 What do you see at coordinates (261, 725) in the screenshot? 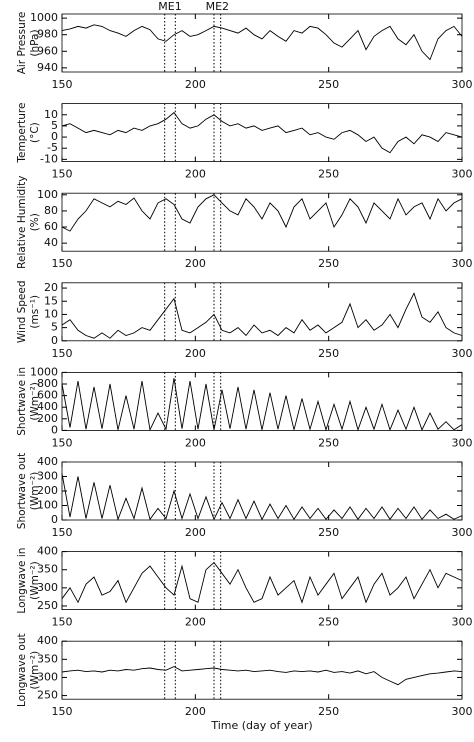
I see `x-axis-label: Time (day of year)` at bounding box center [261, 725].